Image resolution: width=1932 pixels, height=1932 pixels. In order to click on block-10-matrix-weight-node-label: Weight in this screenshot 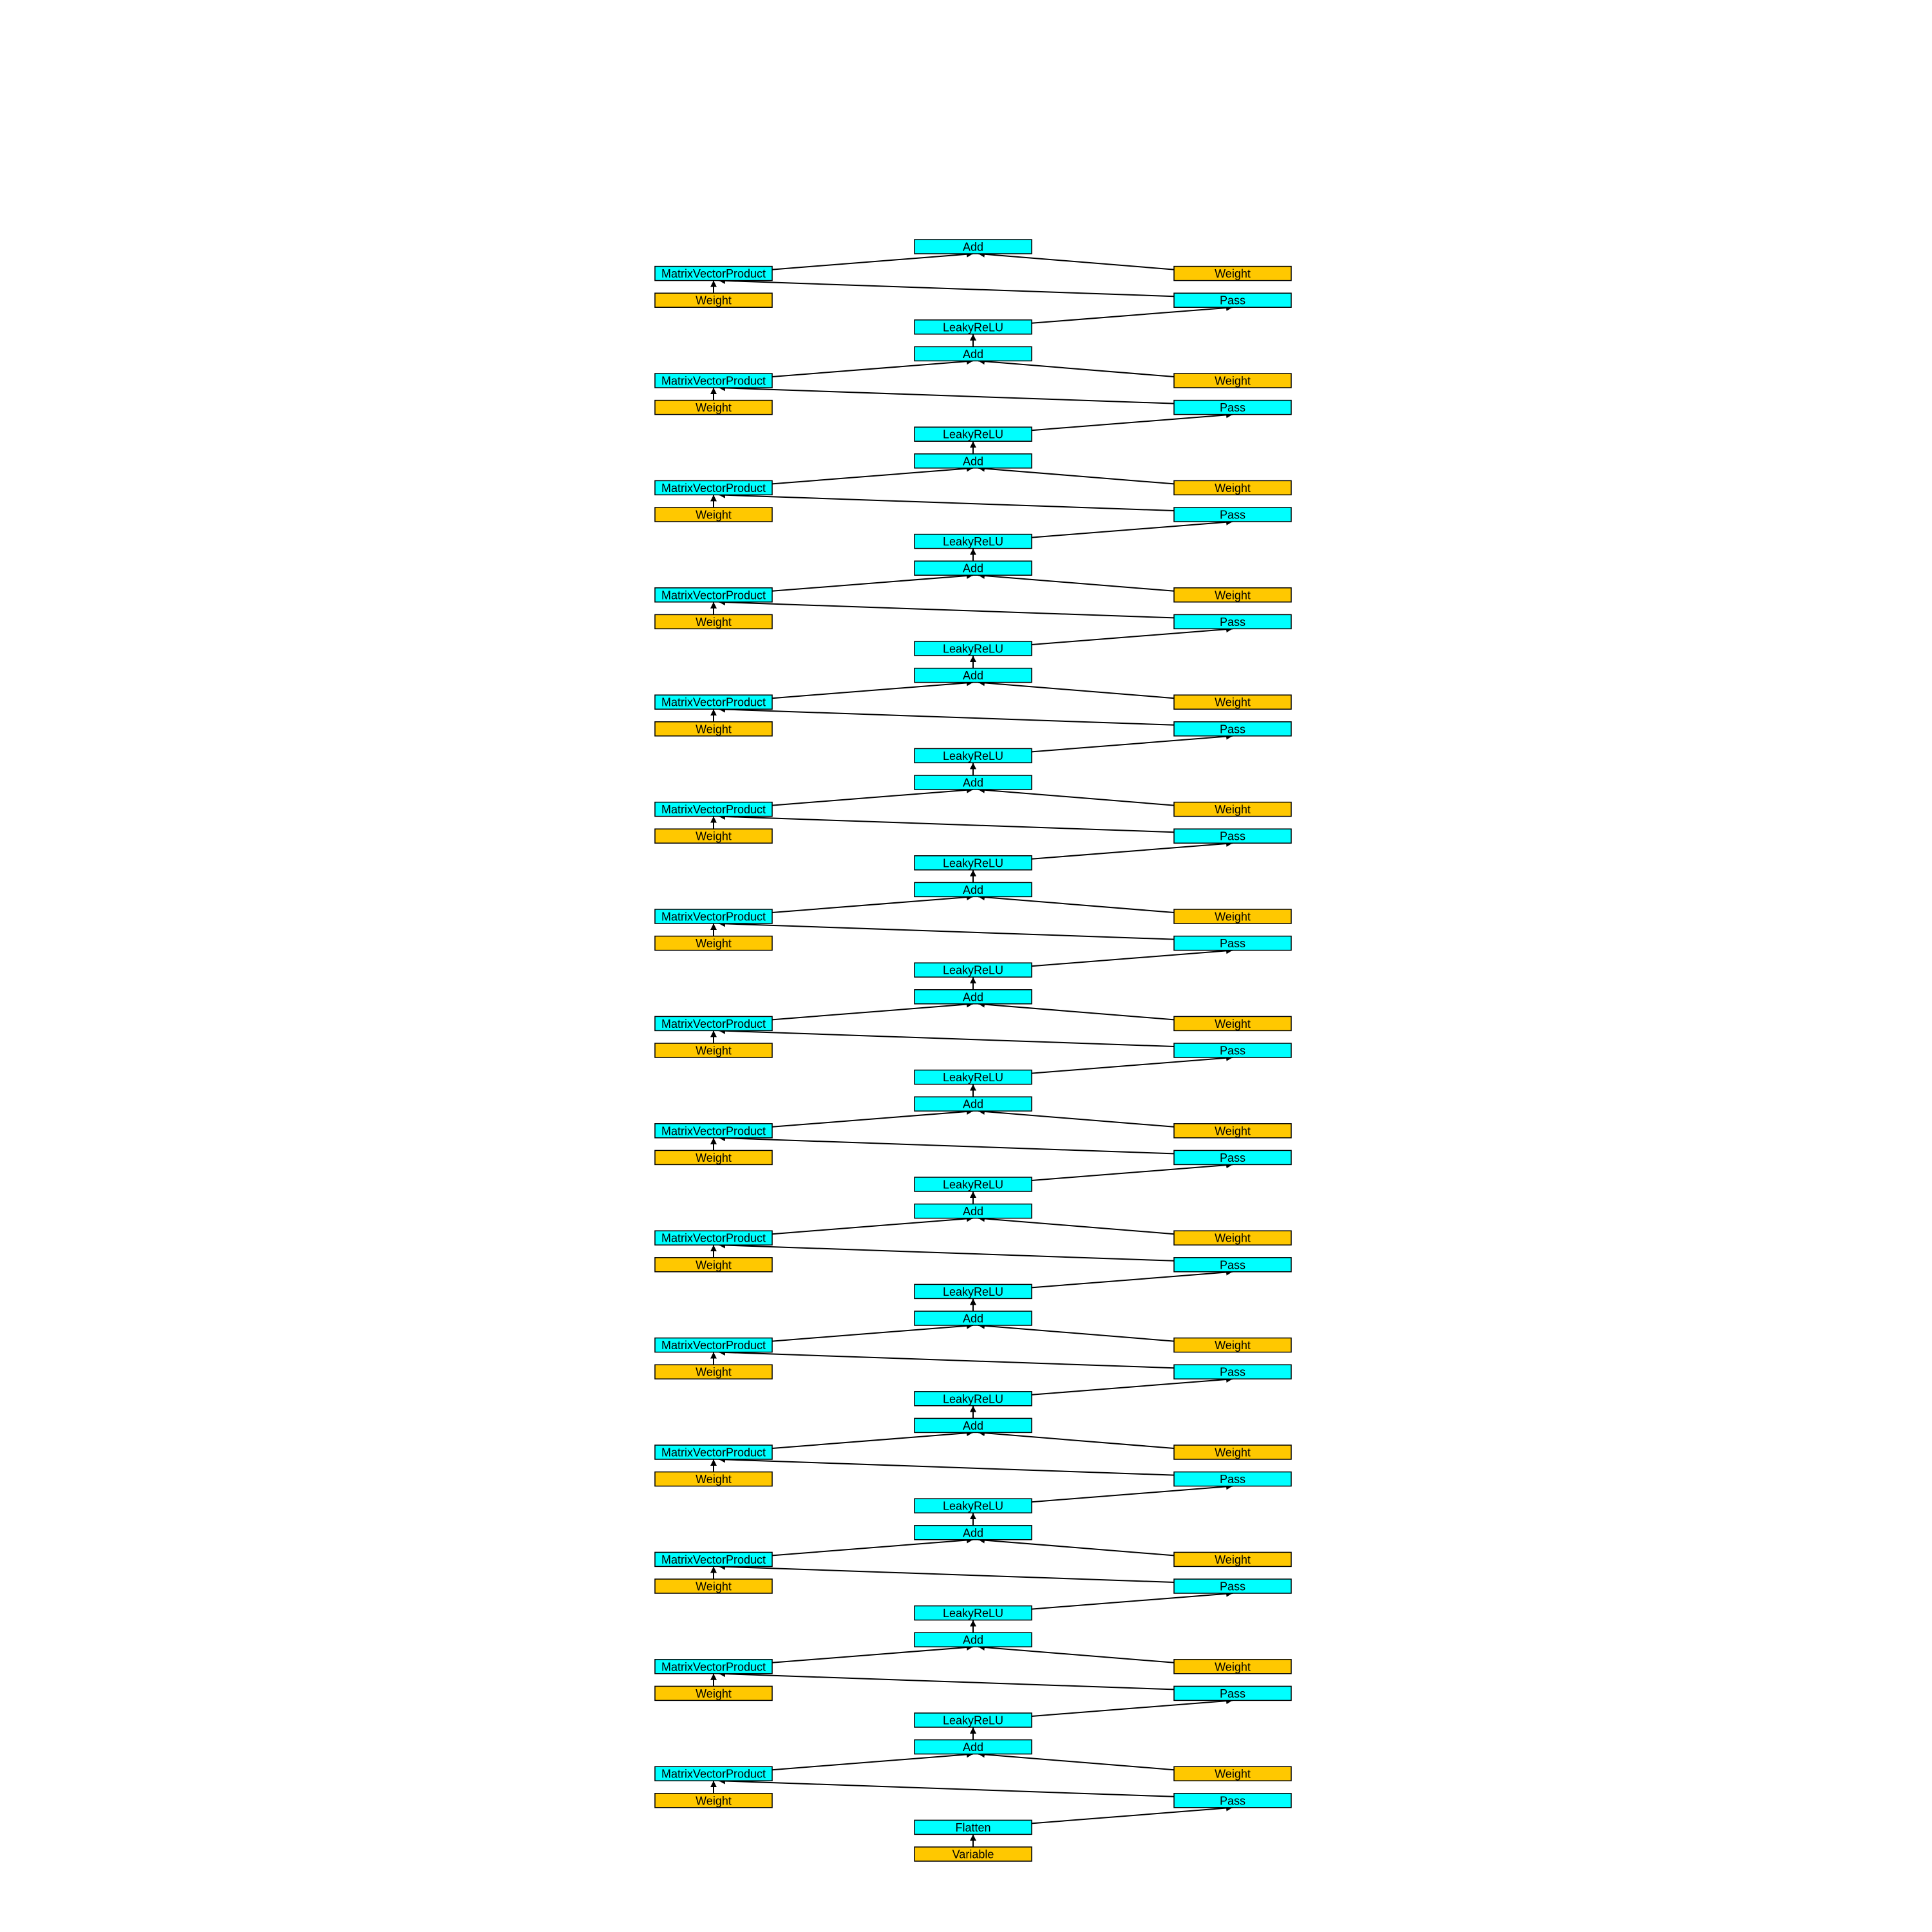, I will do `click(714, 1264)`.